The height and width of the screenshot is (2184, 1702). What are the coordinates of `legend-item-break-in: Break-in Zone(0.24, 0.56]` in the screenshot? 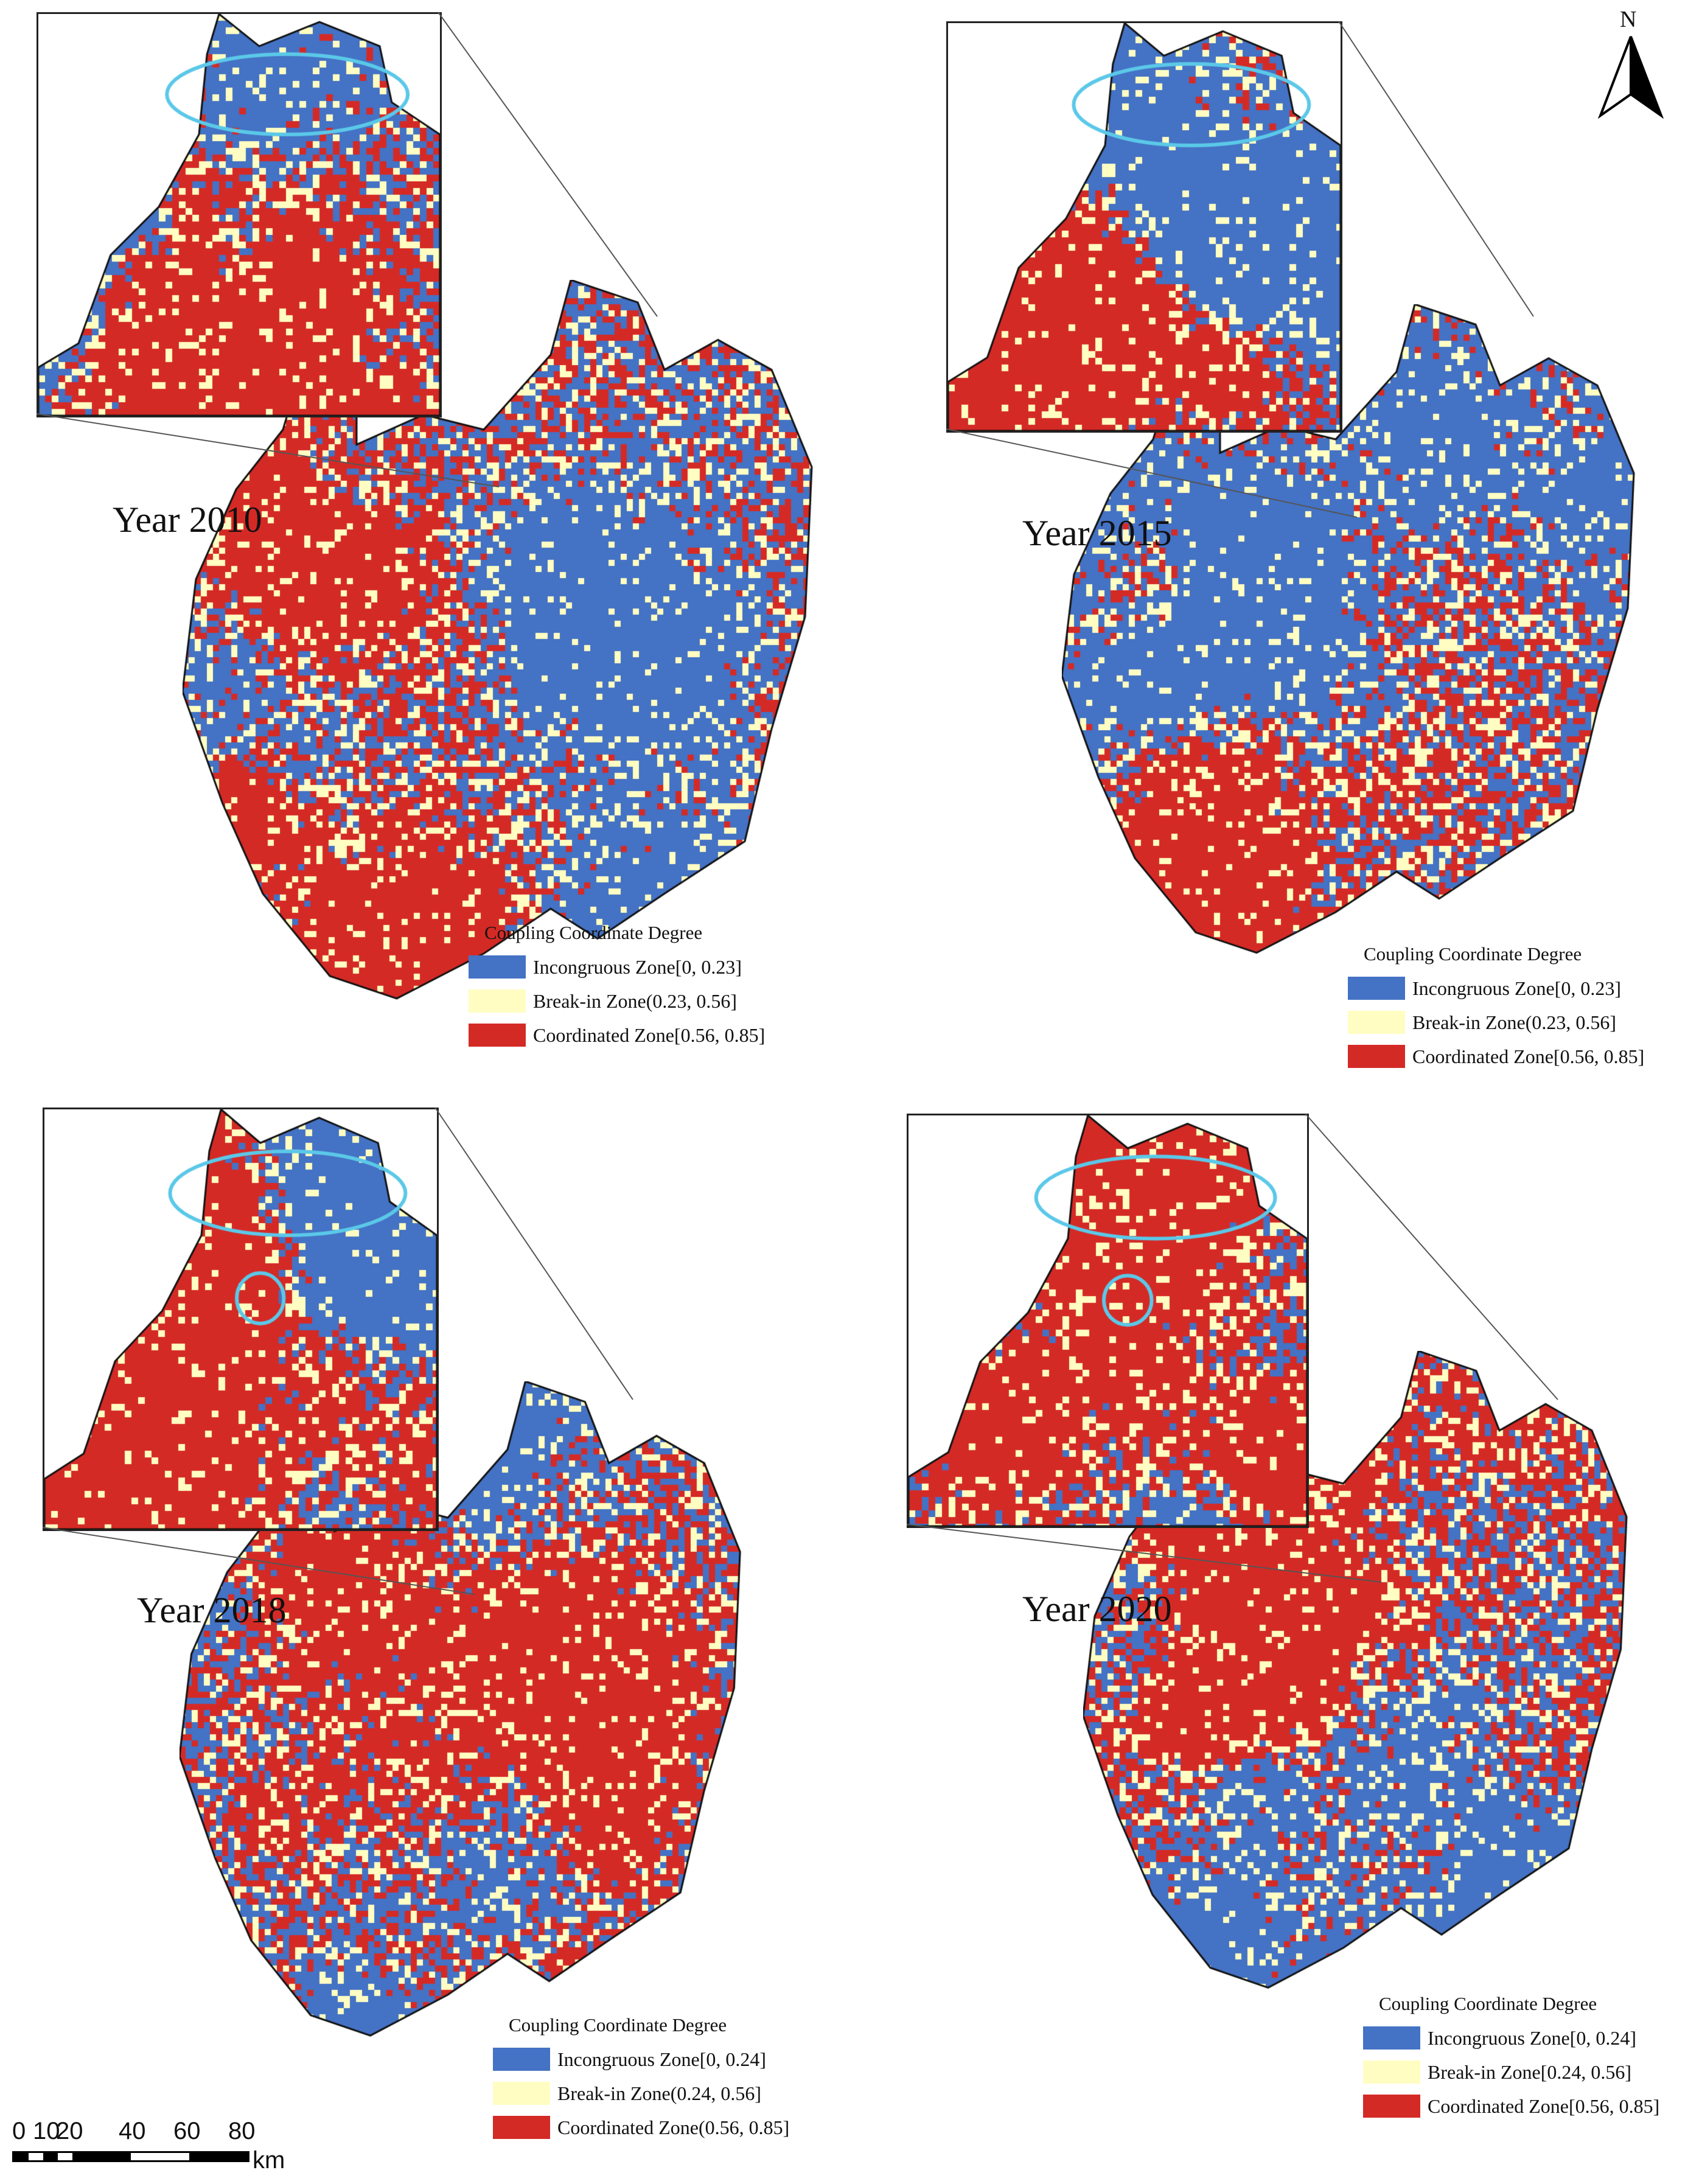 It's located at (641, 2093).